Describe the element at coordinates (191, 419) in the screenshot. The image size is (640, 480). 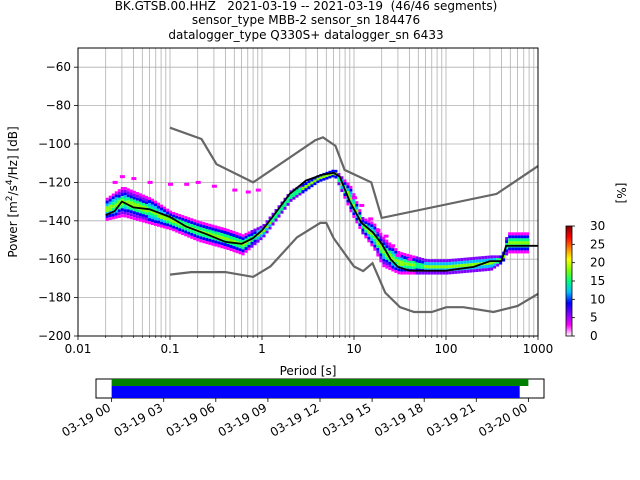
I see `coverage-tick-label: 03-19 06` at that location.